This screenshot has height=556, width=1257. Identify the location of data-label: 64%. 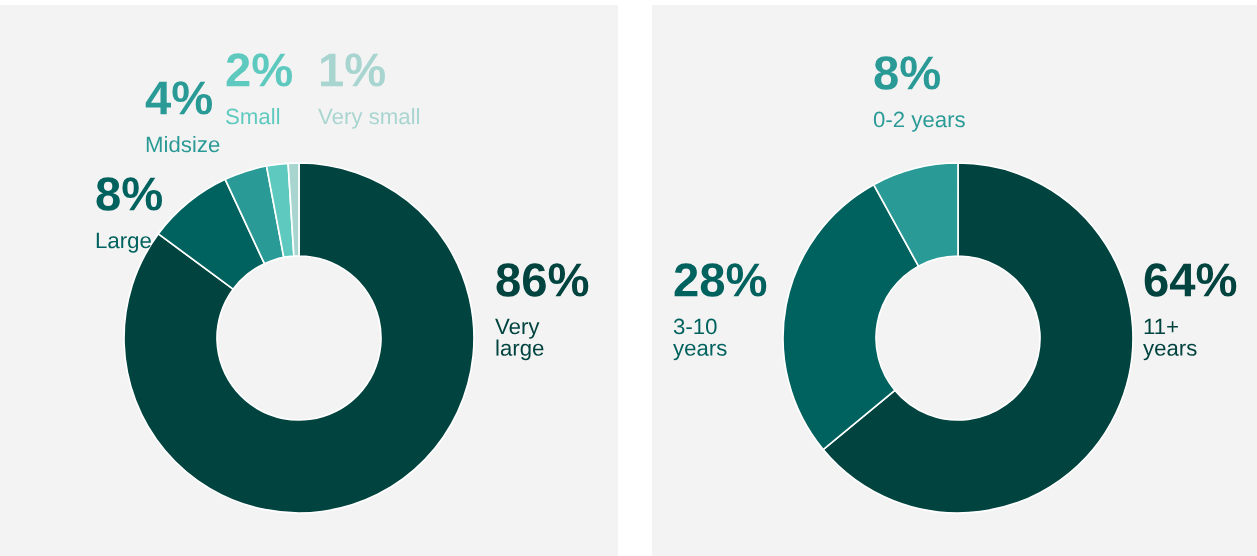
(1190, 280).